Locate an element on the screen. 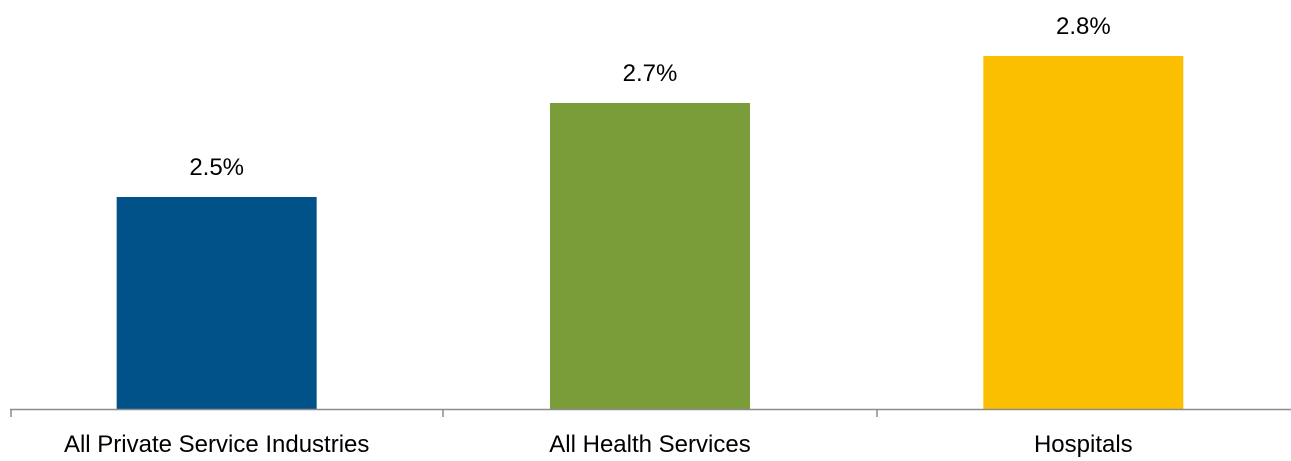 Image resolution: width=1291 pixels, height=461 pixels. data-label-2: 2.7% is located at coordinates (650, 73).